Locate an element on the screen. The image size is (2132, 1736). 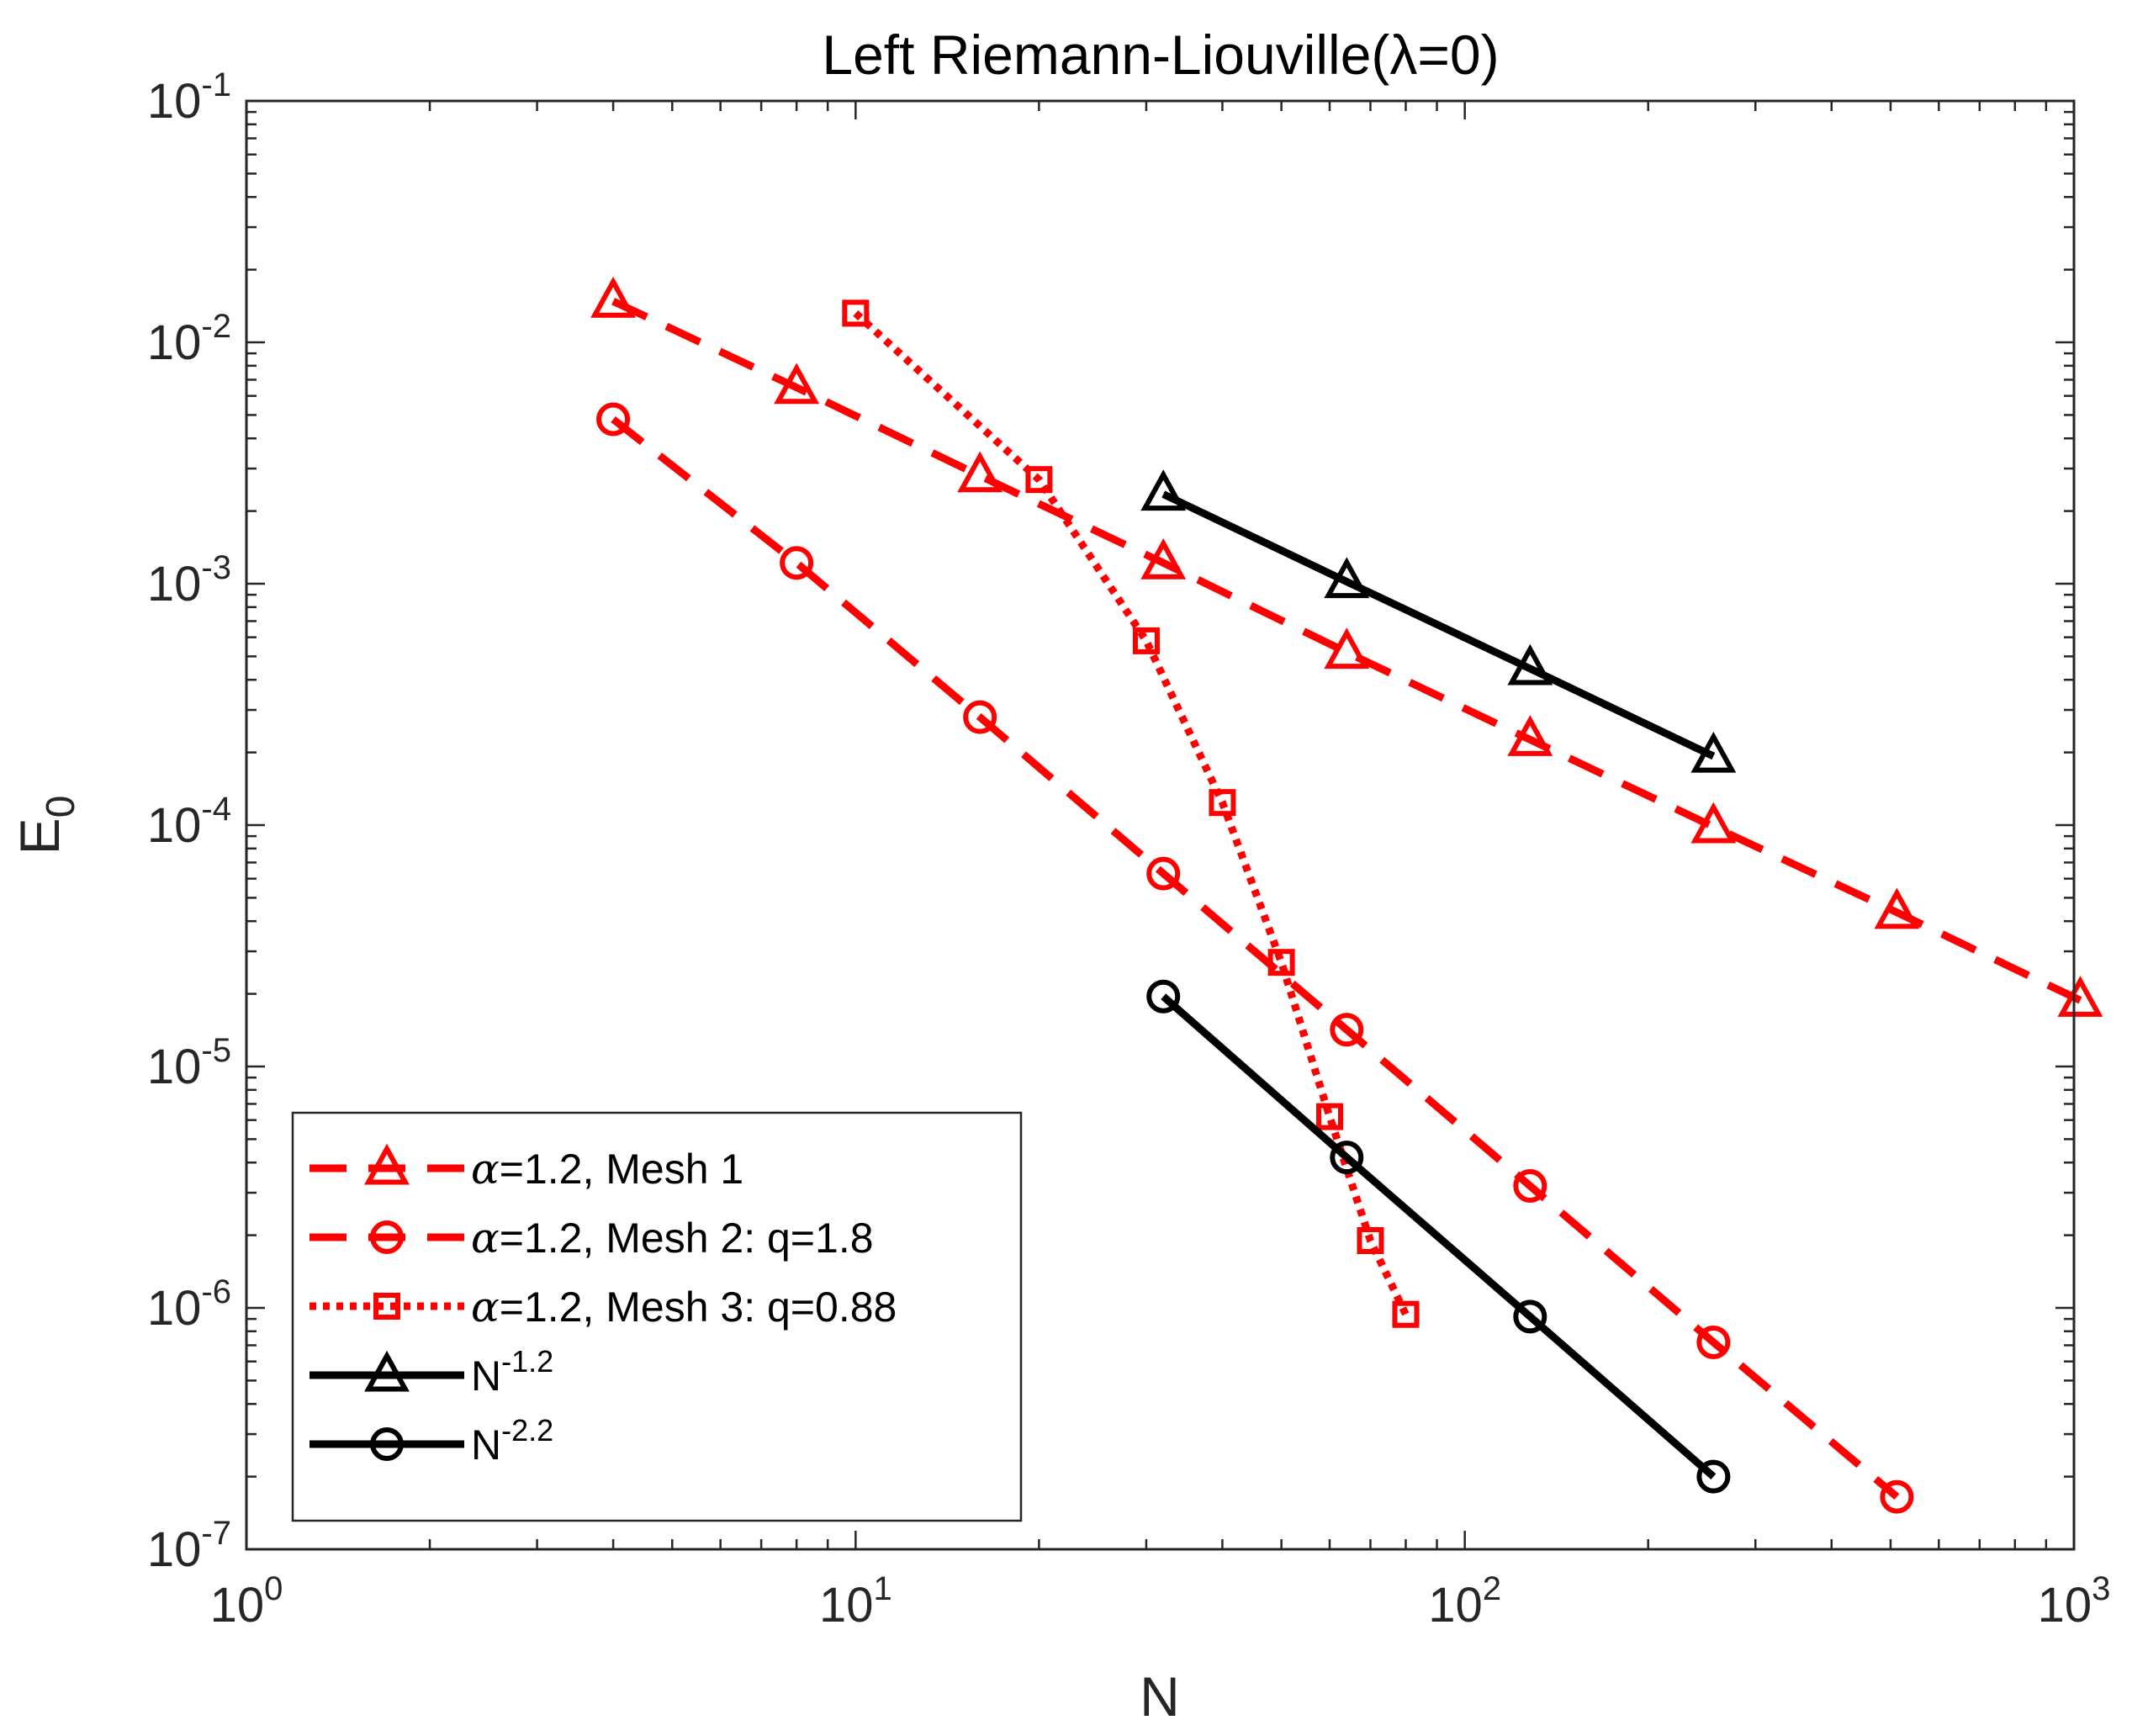
y-axis-label-base: E is located at coordinates (39, 836).